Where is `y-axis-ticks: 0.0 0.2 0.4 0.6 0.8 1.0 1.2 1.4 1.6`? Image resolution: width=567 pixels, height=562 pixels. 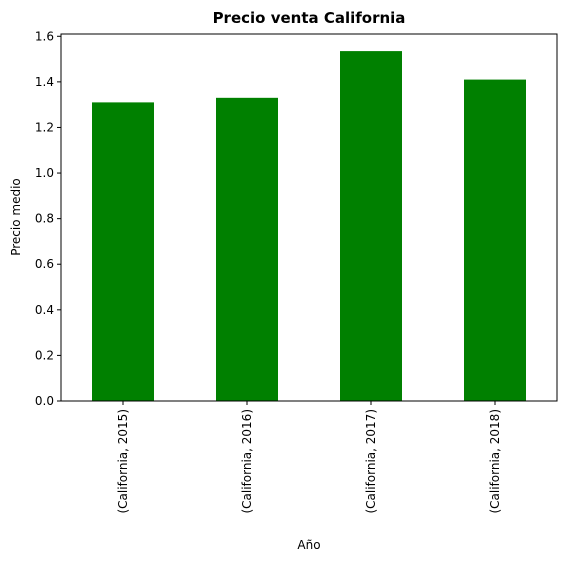
y-axis-ticks: 0.0 0.2 0.4 0.6 0.8 1.0 1.2 1.4 1.6 is located at coordinates (48, 218).